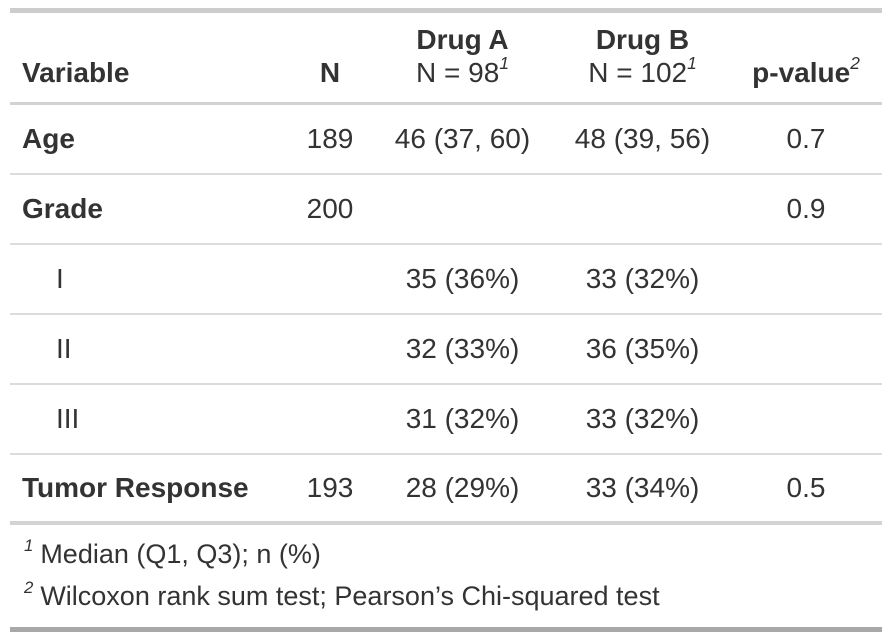 This screenshot has width=892, height=644. Describe the element at coordinates (150, 210) in the screenshot. I see `row-label: Grade` at that location.